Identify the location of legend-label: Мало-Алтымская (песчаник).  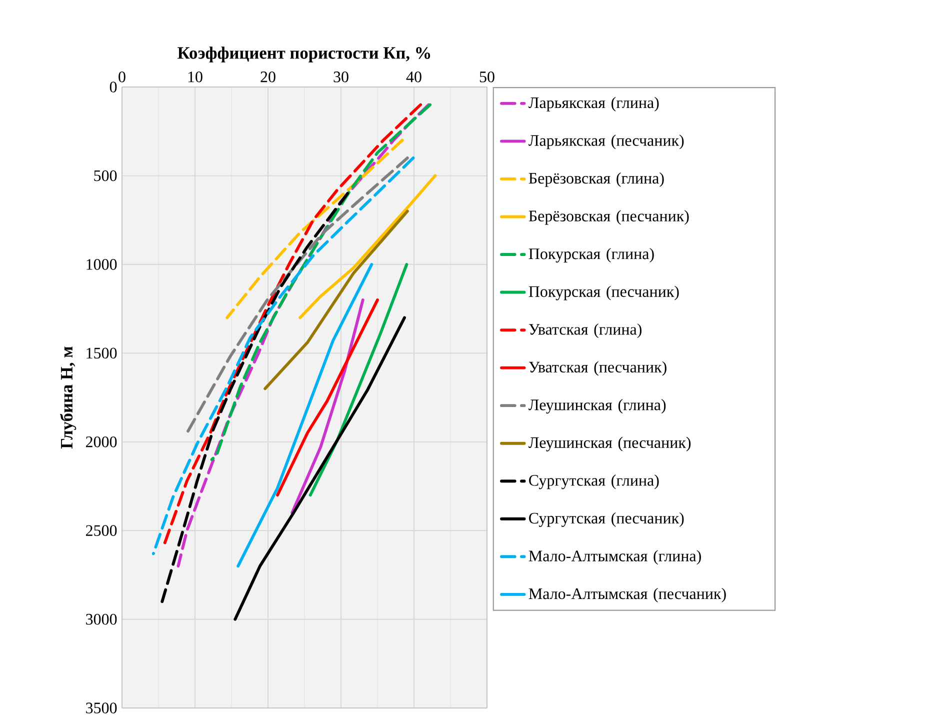
(627, 595).